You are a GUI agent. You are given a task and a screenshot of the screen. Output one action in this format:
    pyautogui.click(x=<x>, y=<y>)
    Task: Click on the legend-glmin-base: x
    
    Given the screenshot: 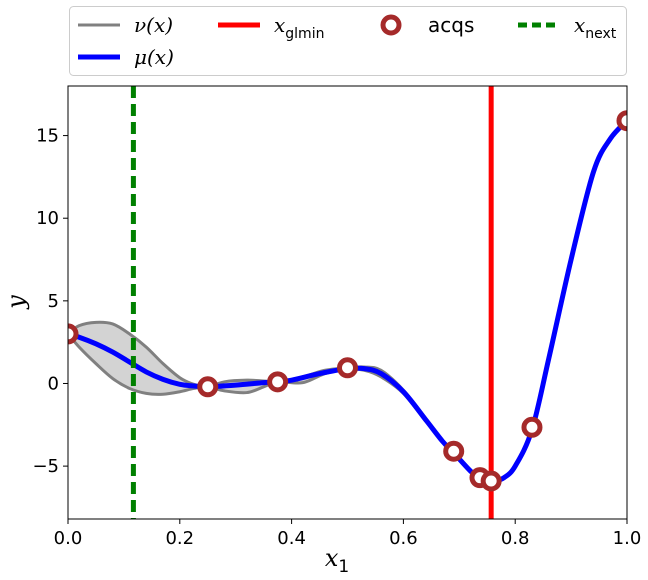 What is the action you would take?
    pyautogui.click(x=279, y=25)
    